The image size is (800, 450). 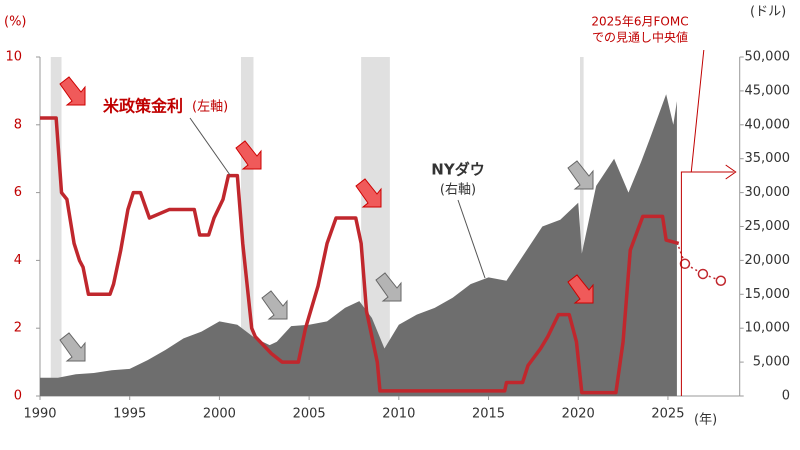 What do you see at coordinates (768, 328) in the screenshot?
I see `y2-tick-label: 10,000` at bounding box center [768, 328].